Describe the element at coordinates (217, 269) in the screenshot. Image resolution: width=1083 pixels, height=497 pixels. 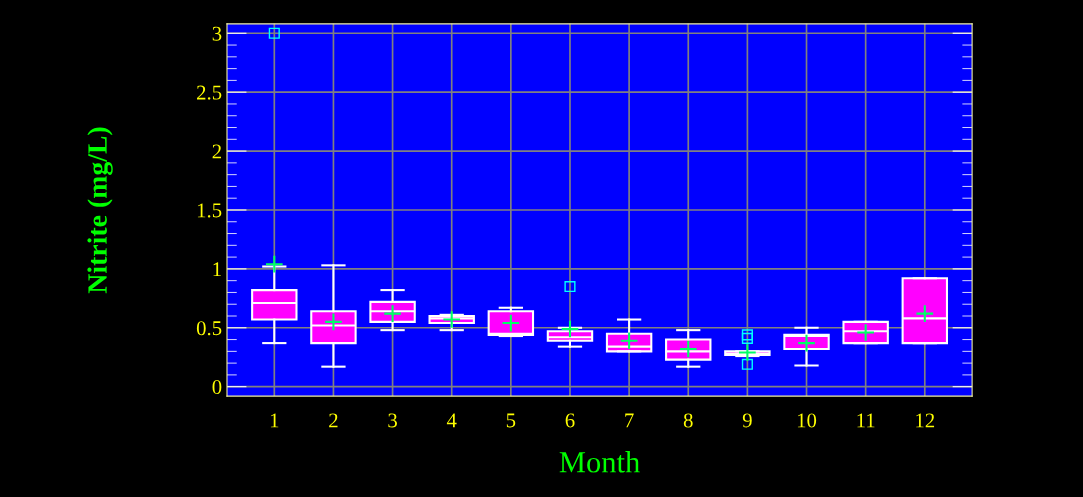
I see `y-tick-label: 1` at that location.